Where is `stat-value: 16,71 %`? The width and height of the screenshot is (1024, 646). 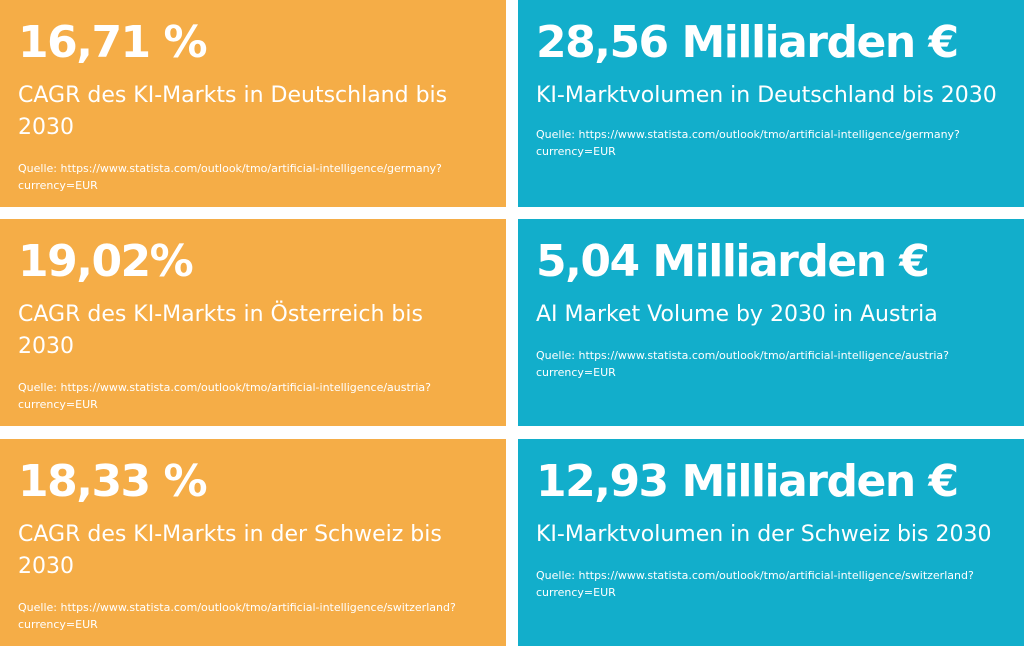
stat-value: 16,71 % is located at coordinates (113, 42).